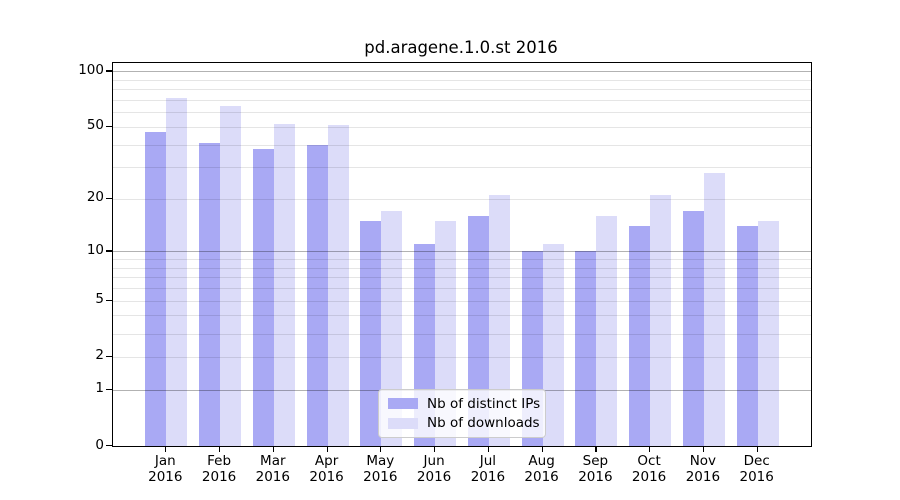  Describe the element at coordinates (640, 336) in the screenshot. I see `bar-ips-oct` at that location.